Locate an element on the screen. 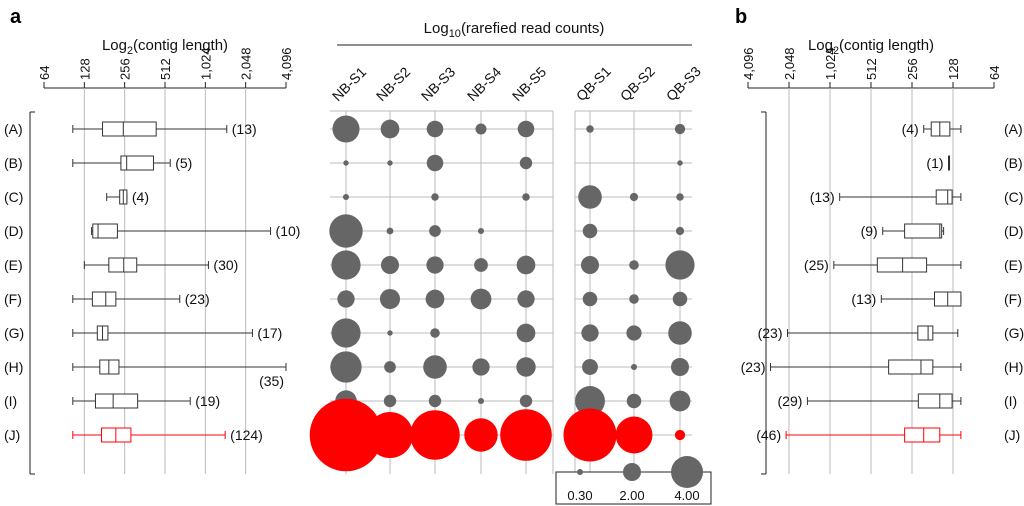 The image size is (1024, 506). legend-label: 4.00 is located at coordinates (686, 495).